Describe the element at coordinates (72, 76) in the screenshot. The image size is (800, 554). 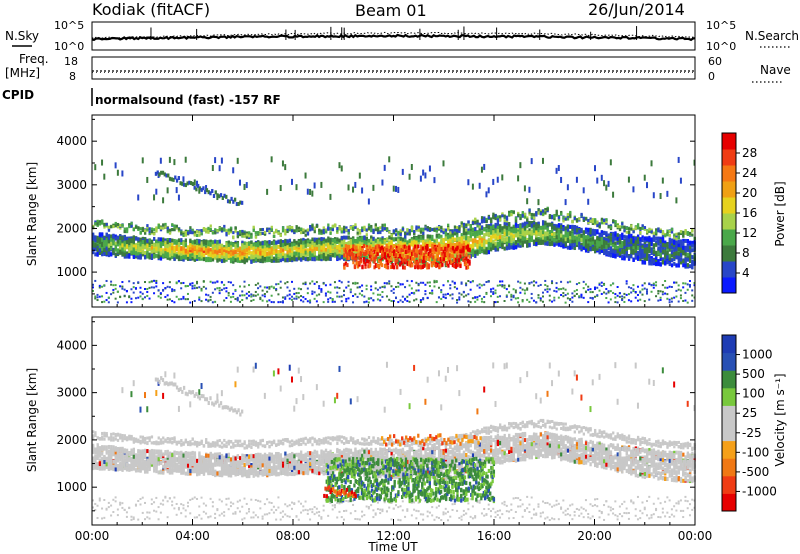
I see `freq-tick-bottom: 8` at that location.